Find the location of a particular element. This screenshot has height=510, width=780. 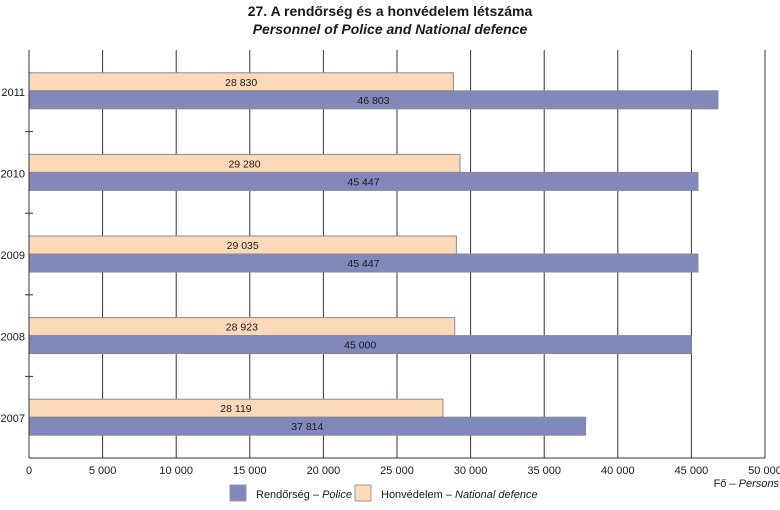

data-label: 28 119 is located at coordinates (235, 409).